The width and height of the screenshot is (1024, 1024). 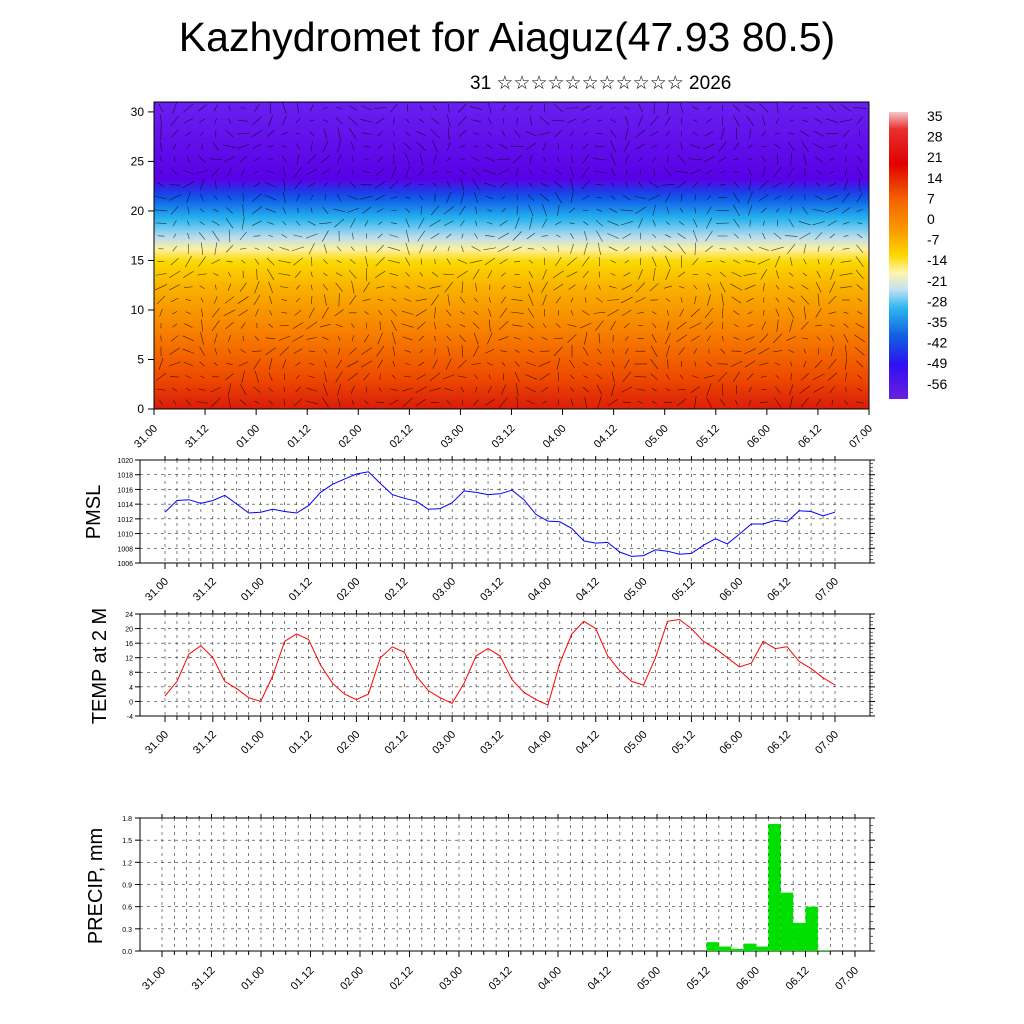 What do you see at coordinates (248, 437) in the screenshot?
I see `hm-xtick-label: 01.00` at bounding box center [248, 437].